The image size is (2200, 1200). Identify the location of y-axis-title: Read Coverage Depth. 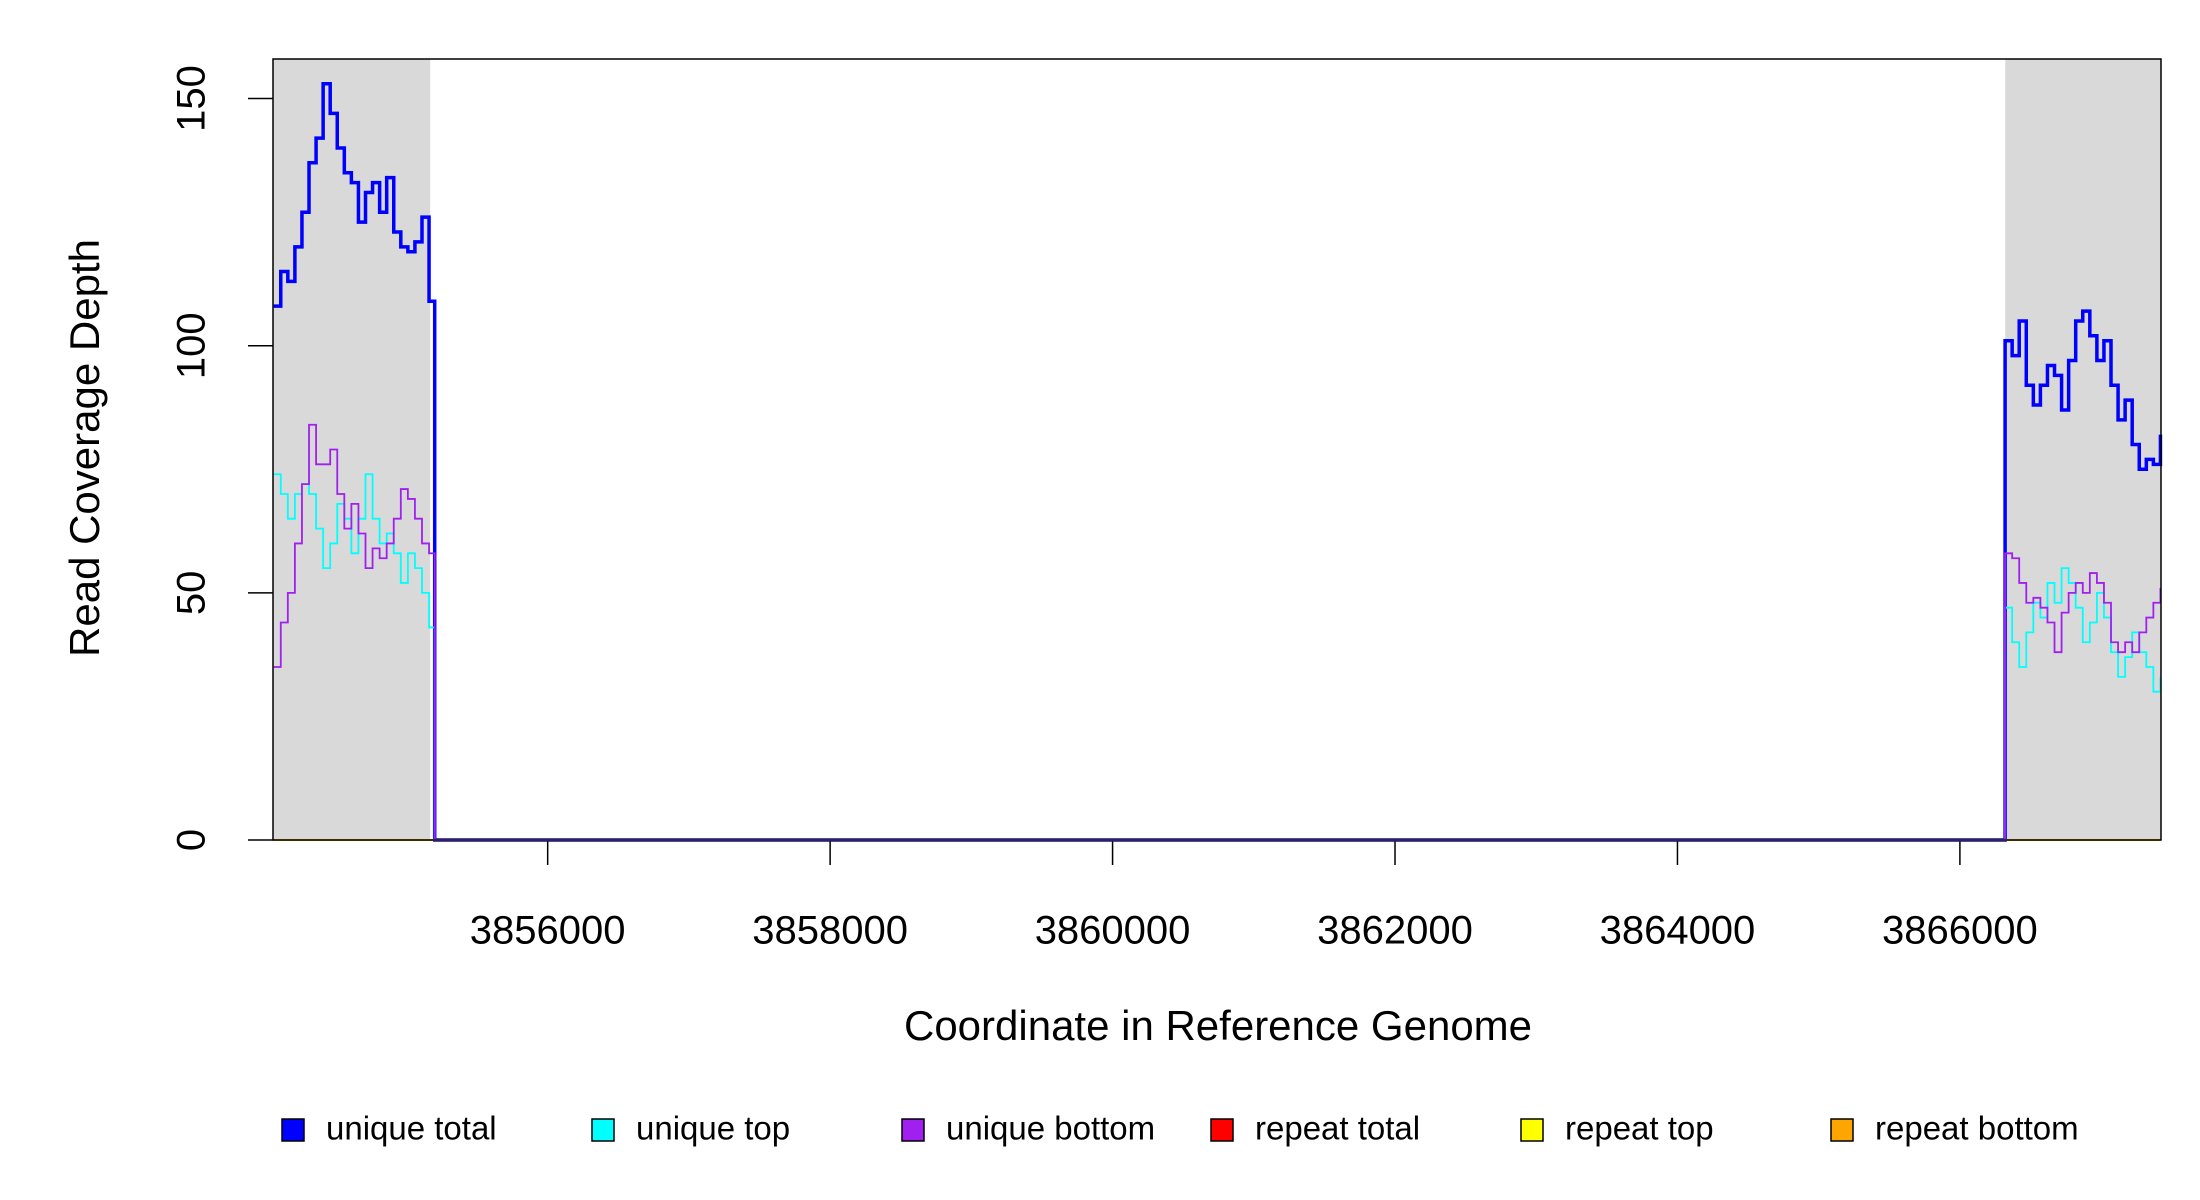
(84, 448).